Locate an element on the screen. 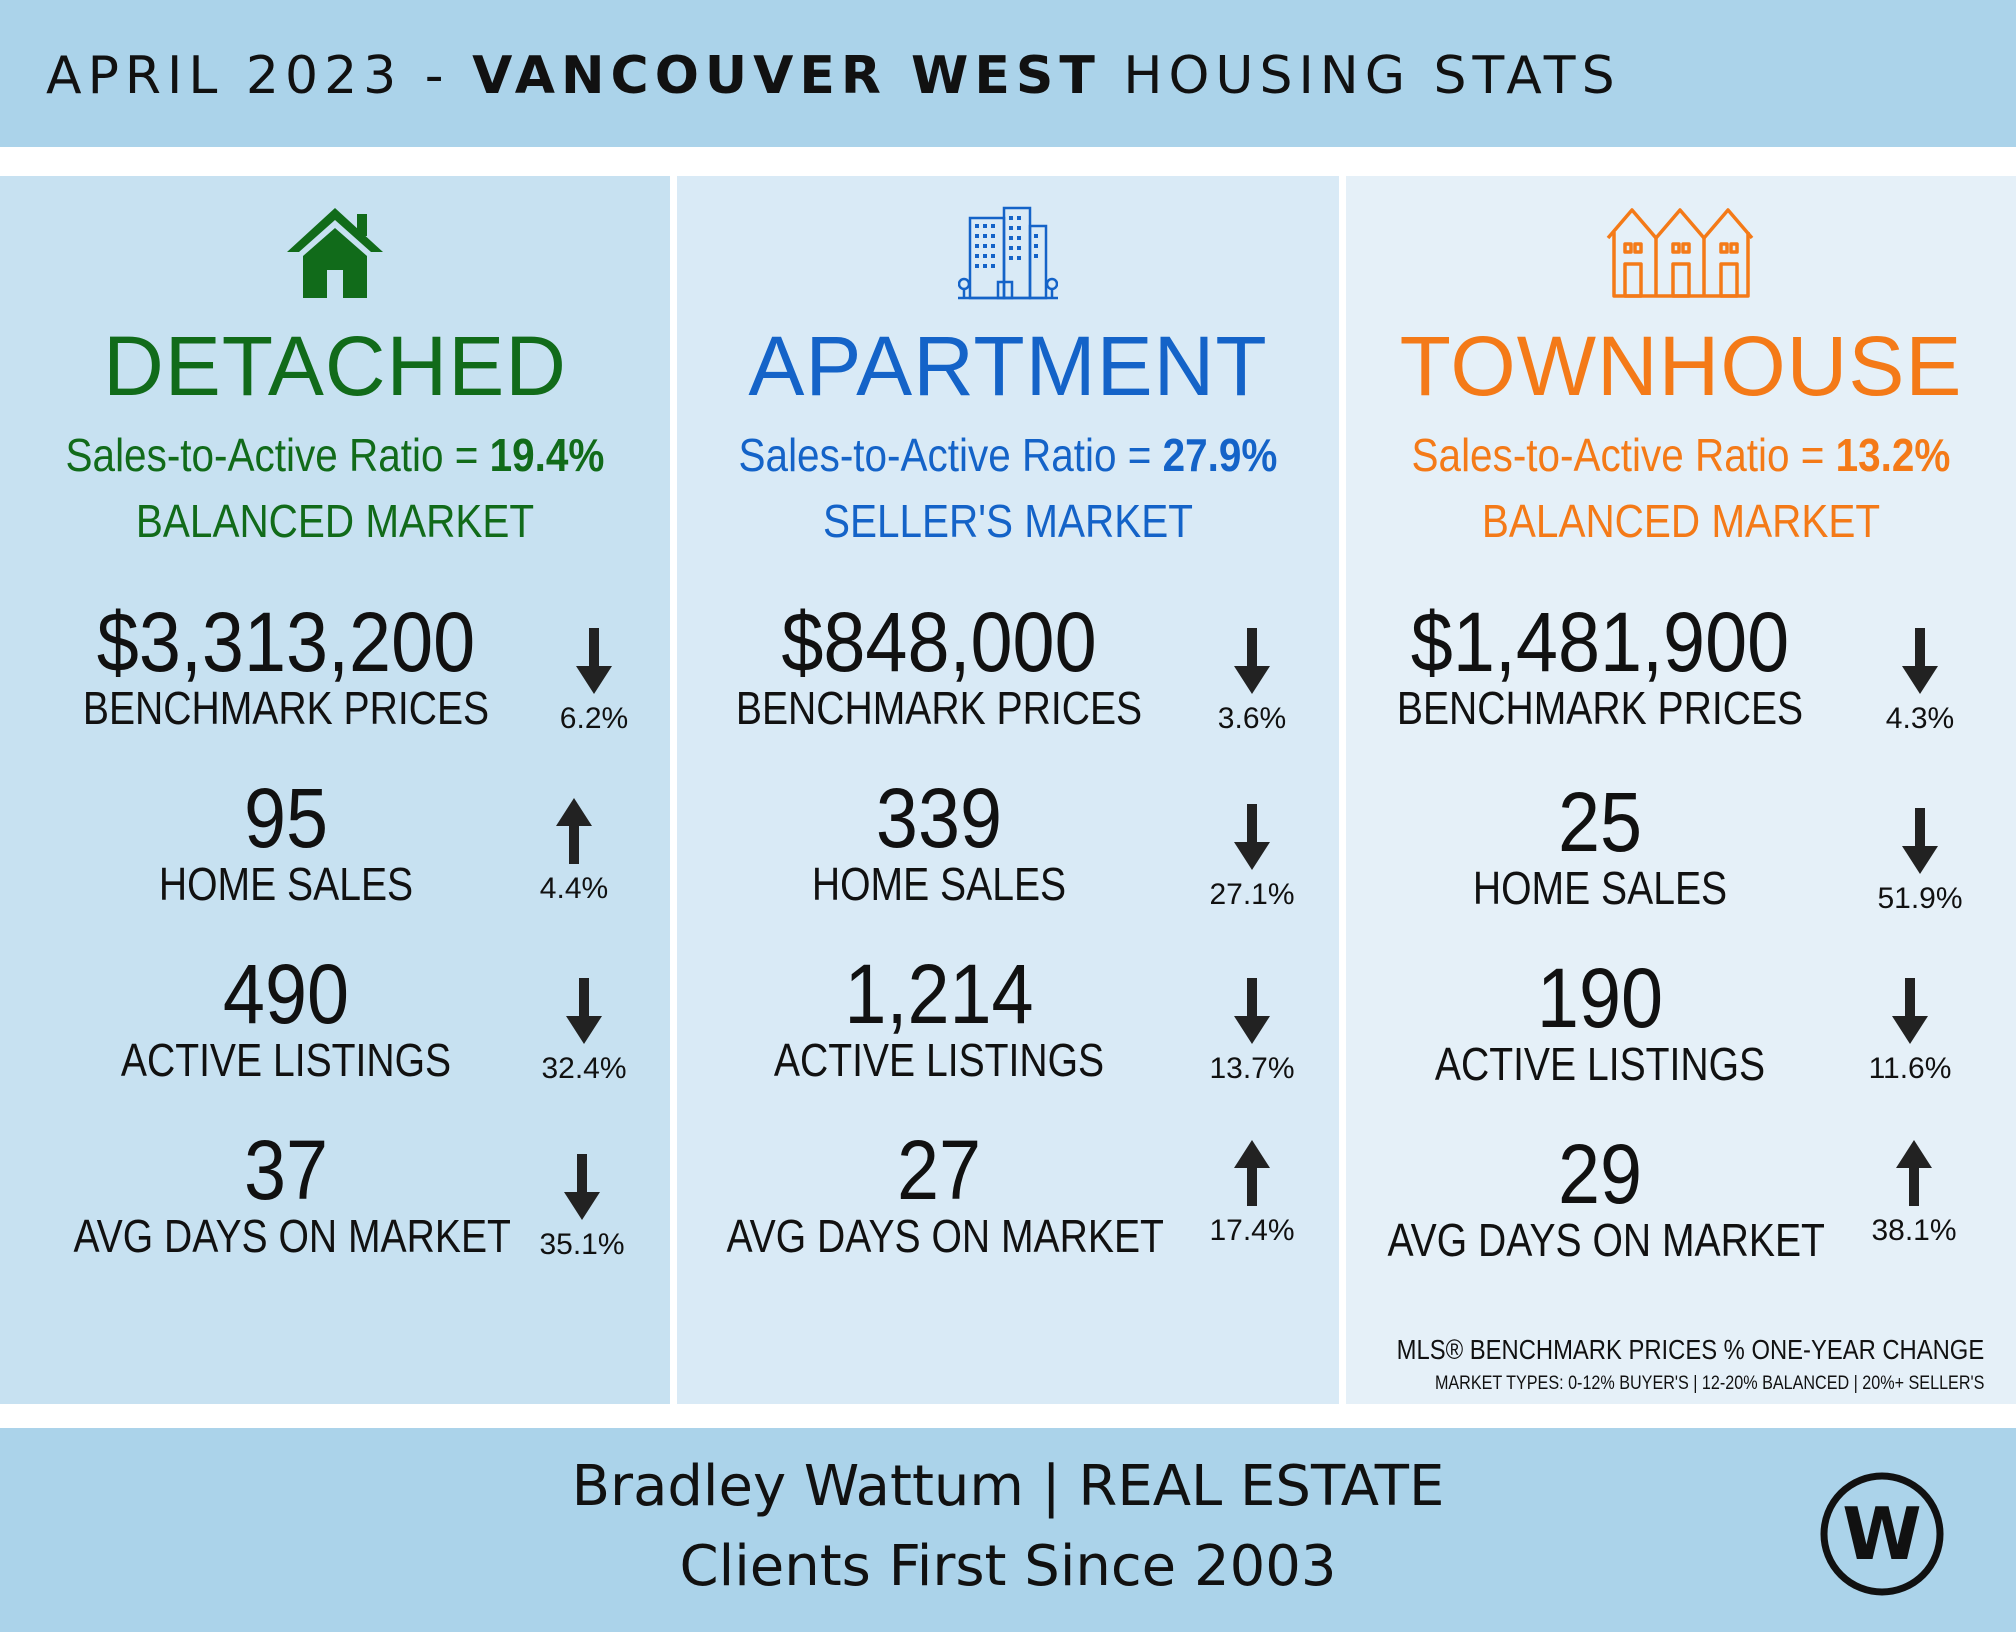 Image resolution: width=2016 pixels, height=1632 pixels. stat-avg-days-on-market: 27 AVG DAYS ON MARKET is located at coordinates (939, 1194).